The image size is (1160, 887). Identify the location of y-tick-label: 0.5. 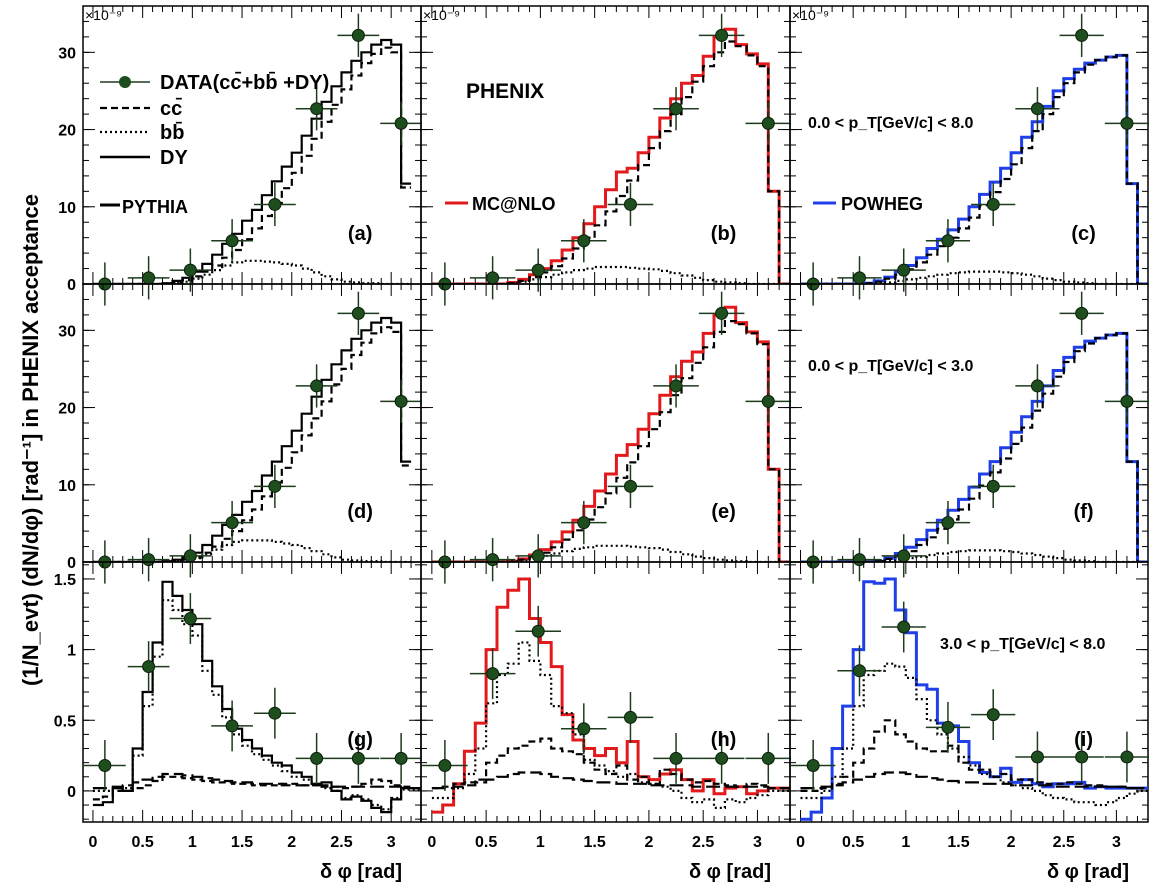
(65, 721).